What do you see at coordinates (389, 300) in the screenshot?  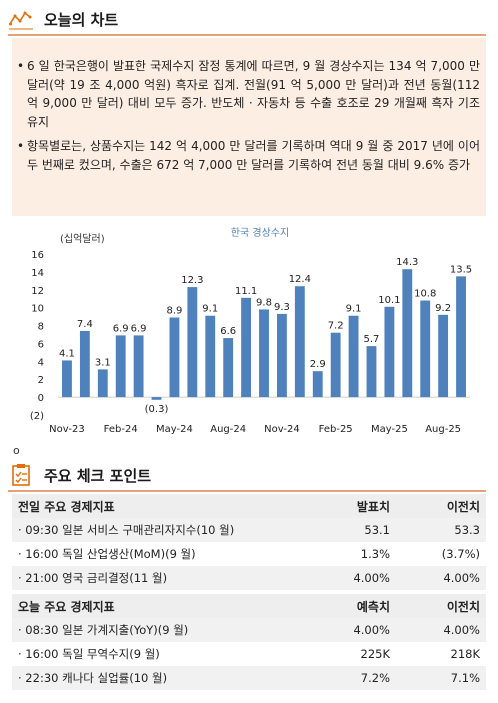 I see `bar-value-label: 10.1` at bounding box center [389, 300].